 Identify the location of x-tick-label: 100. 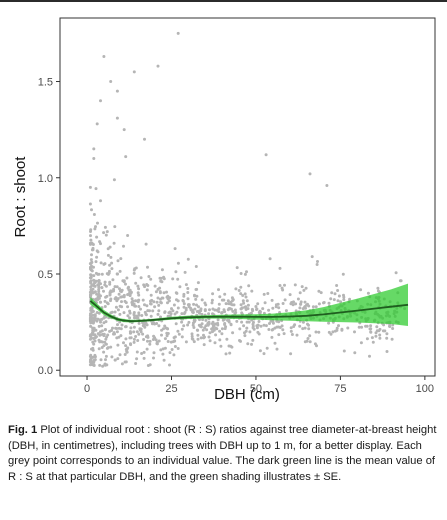
(425, 389).